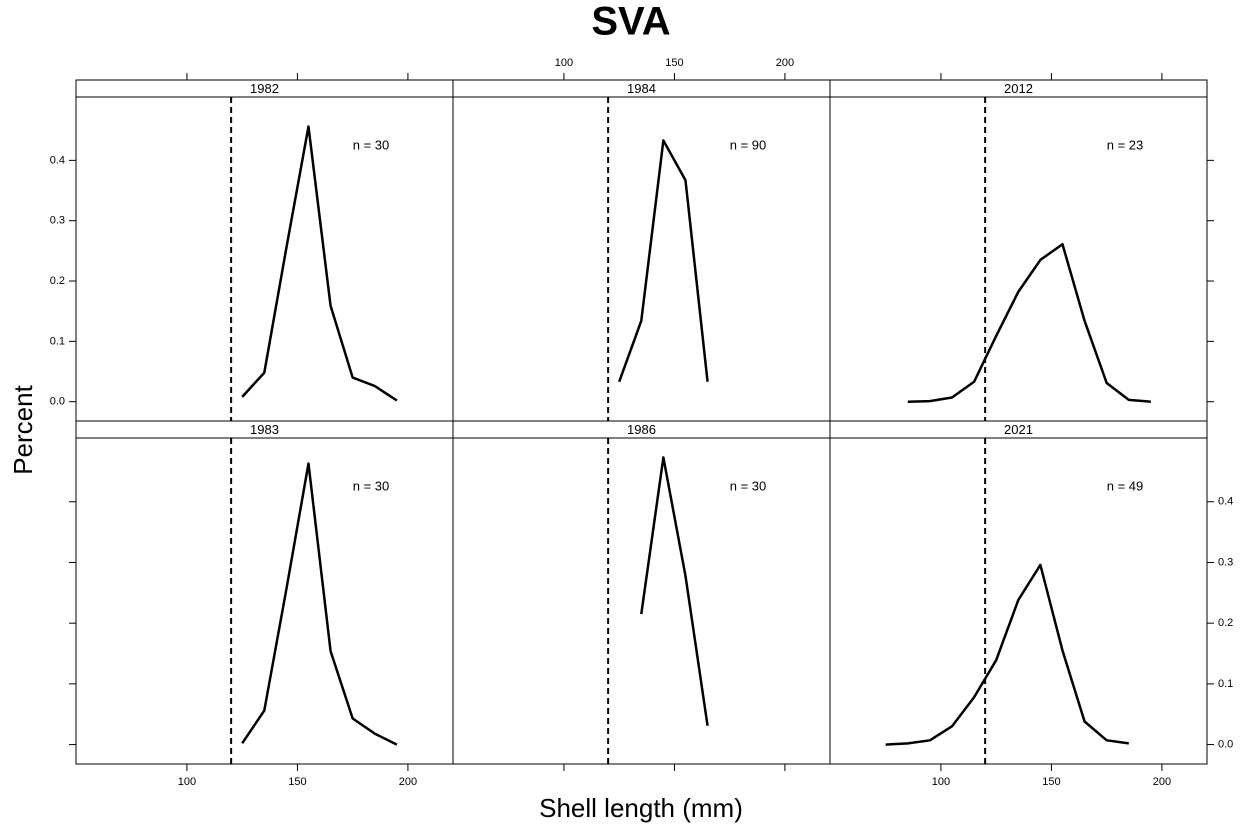 This screenshot has width=1241, height=833. I want to click on annotation: n = 23, so click(1125, 144).